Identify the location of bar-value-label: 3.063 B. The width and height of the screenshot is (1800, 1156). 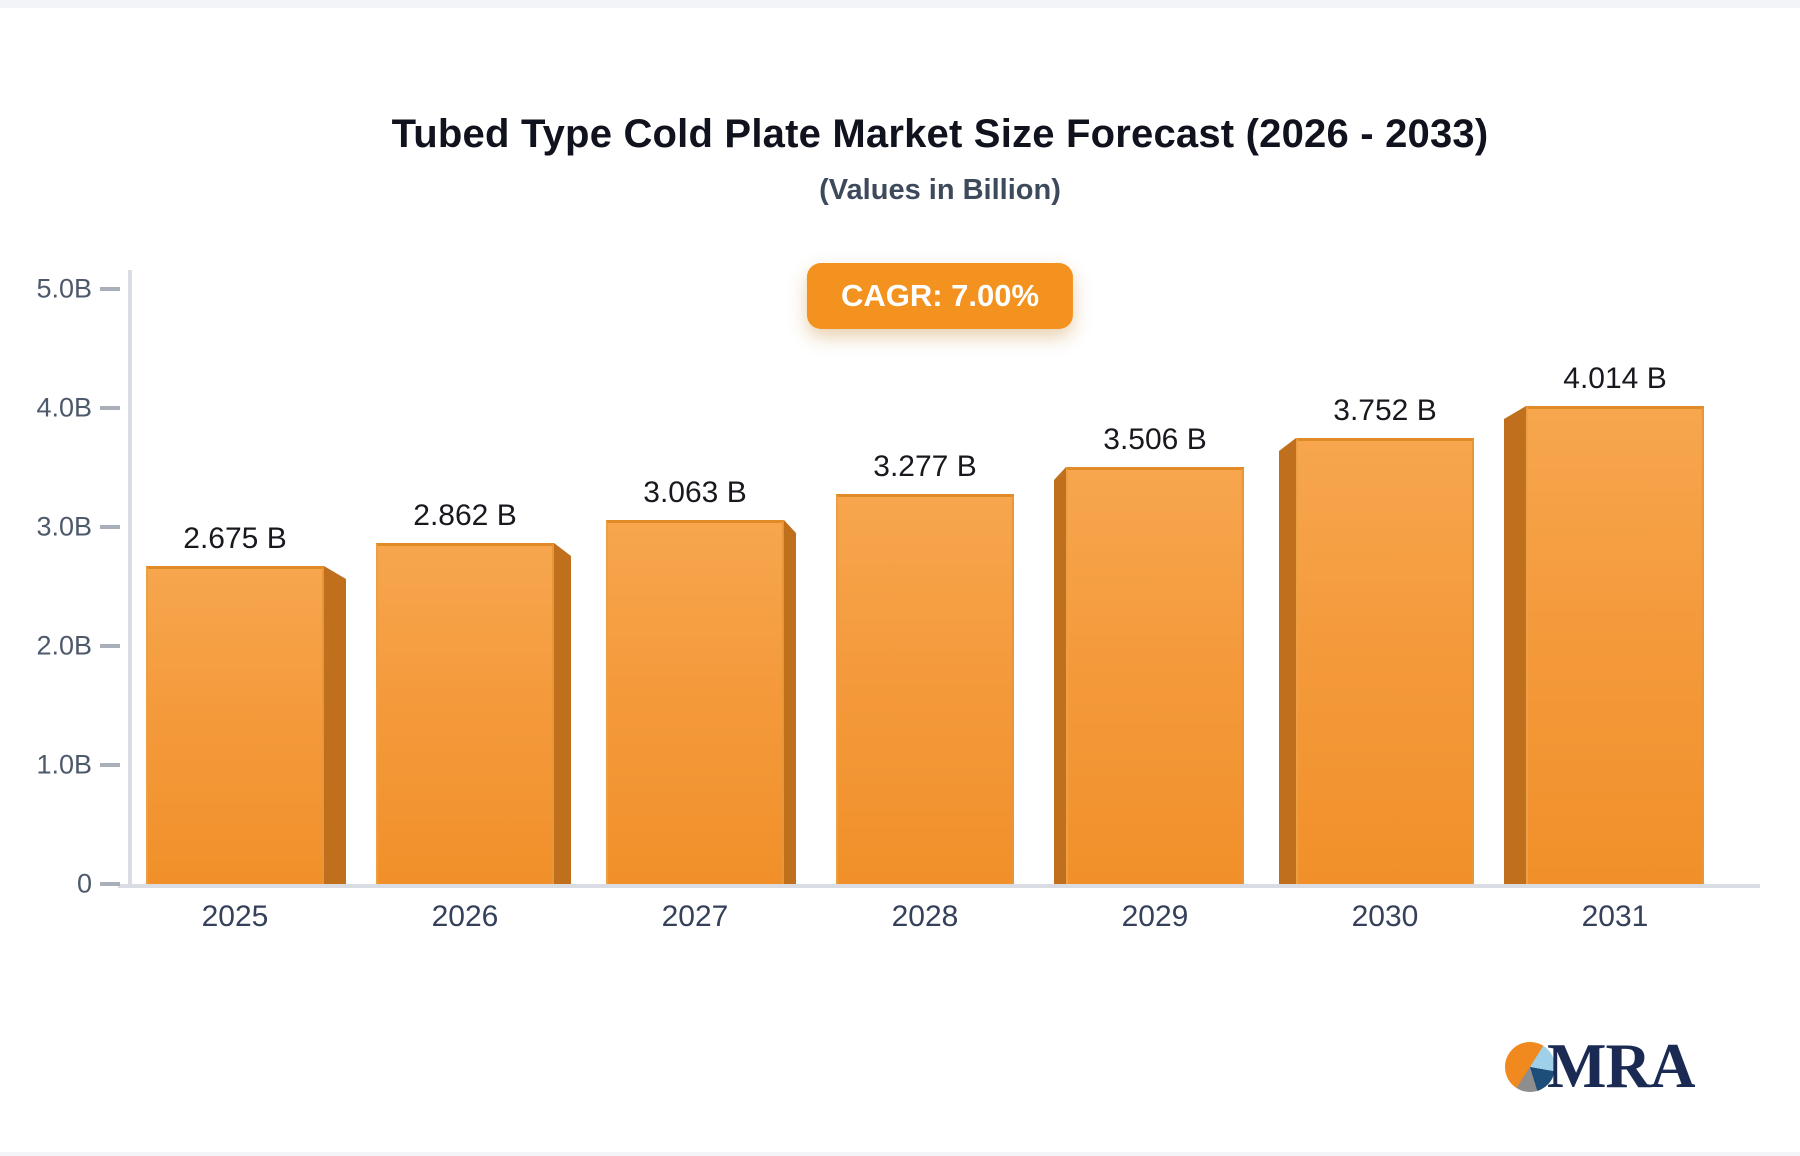
(695, 492).